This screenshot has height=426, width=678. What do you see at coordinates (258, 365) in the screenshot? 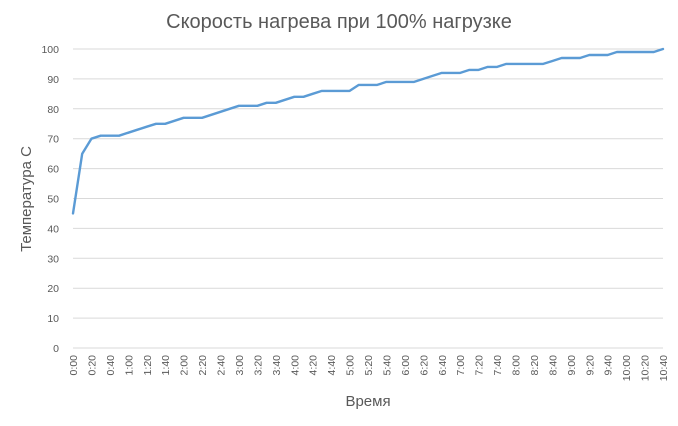
I see `x-tick-label: 3:20` at bounding box center [258, 365].